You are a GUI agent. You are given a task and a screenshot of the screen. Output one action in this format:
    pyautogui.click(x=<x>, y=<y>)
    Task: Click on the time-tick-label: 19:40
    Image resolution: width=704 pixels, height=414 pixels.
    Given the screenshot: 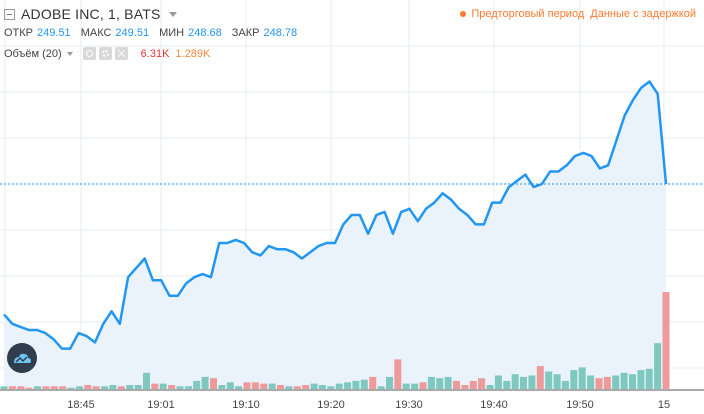 What is the action you would take?
    pyautogui.click(x=494, y=405)
    